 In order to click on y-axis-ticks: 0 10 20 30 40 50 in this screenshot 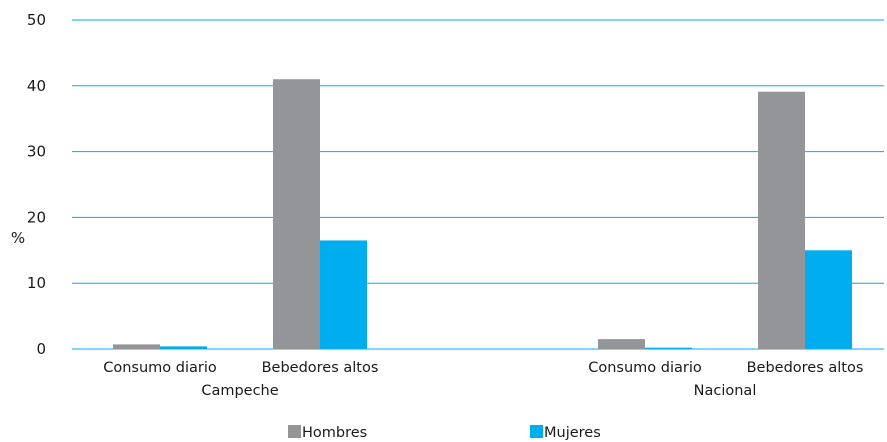, I will do `click(36, 184)`.